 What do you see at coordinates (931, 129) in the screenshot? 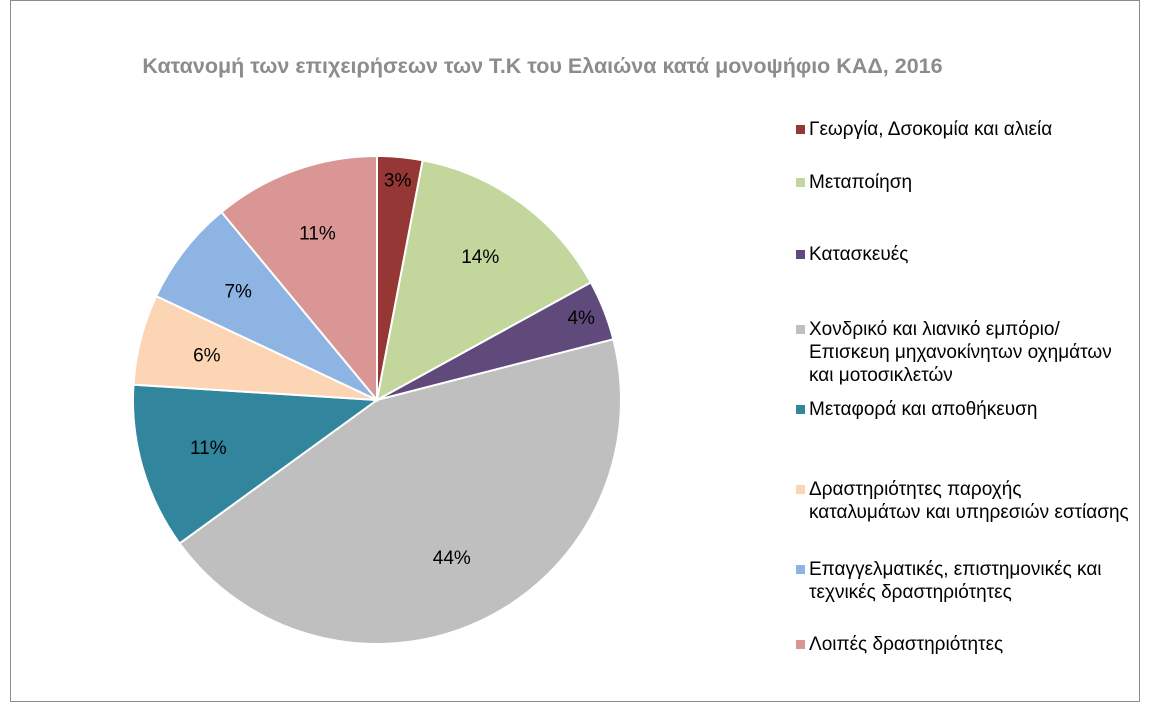
I see `legend-label: Γεωργία, Δσοκομία και αλιεία` at bounding box center [931, 129].